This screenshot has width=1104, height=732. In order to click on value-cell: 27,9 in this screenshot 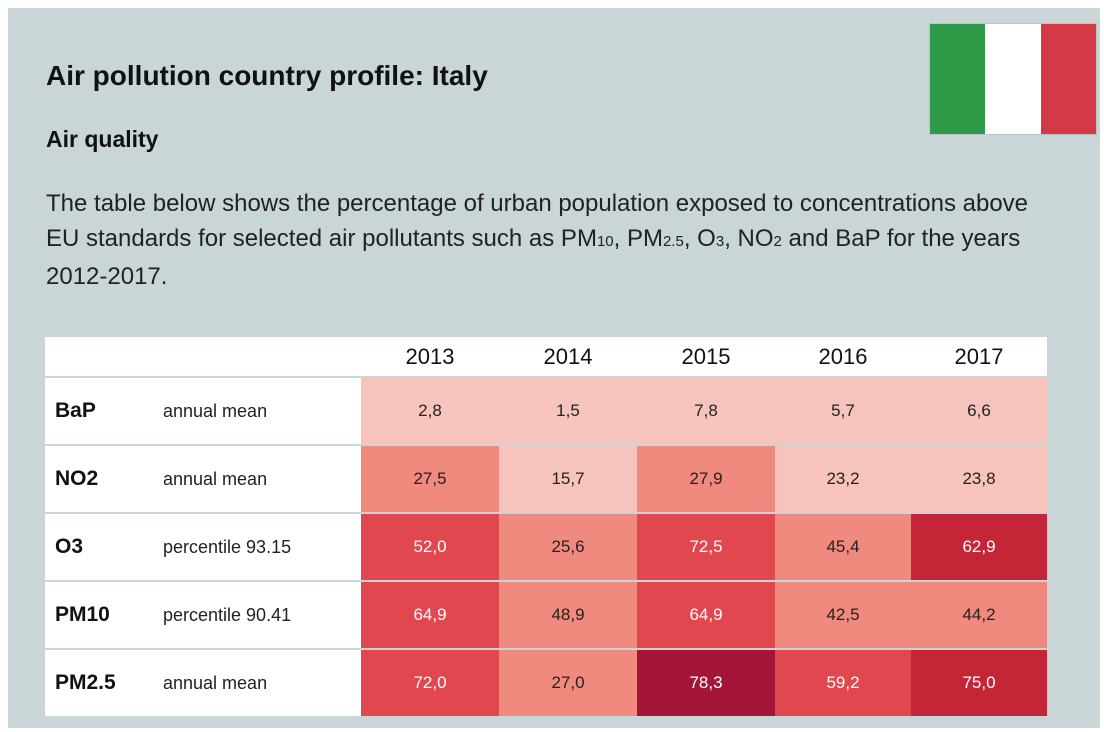, I will do `click(706, 478)`.